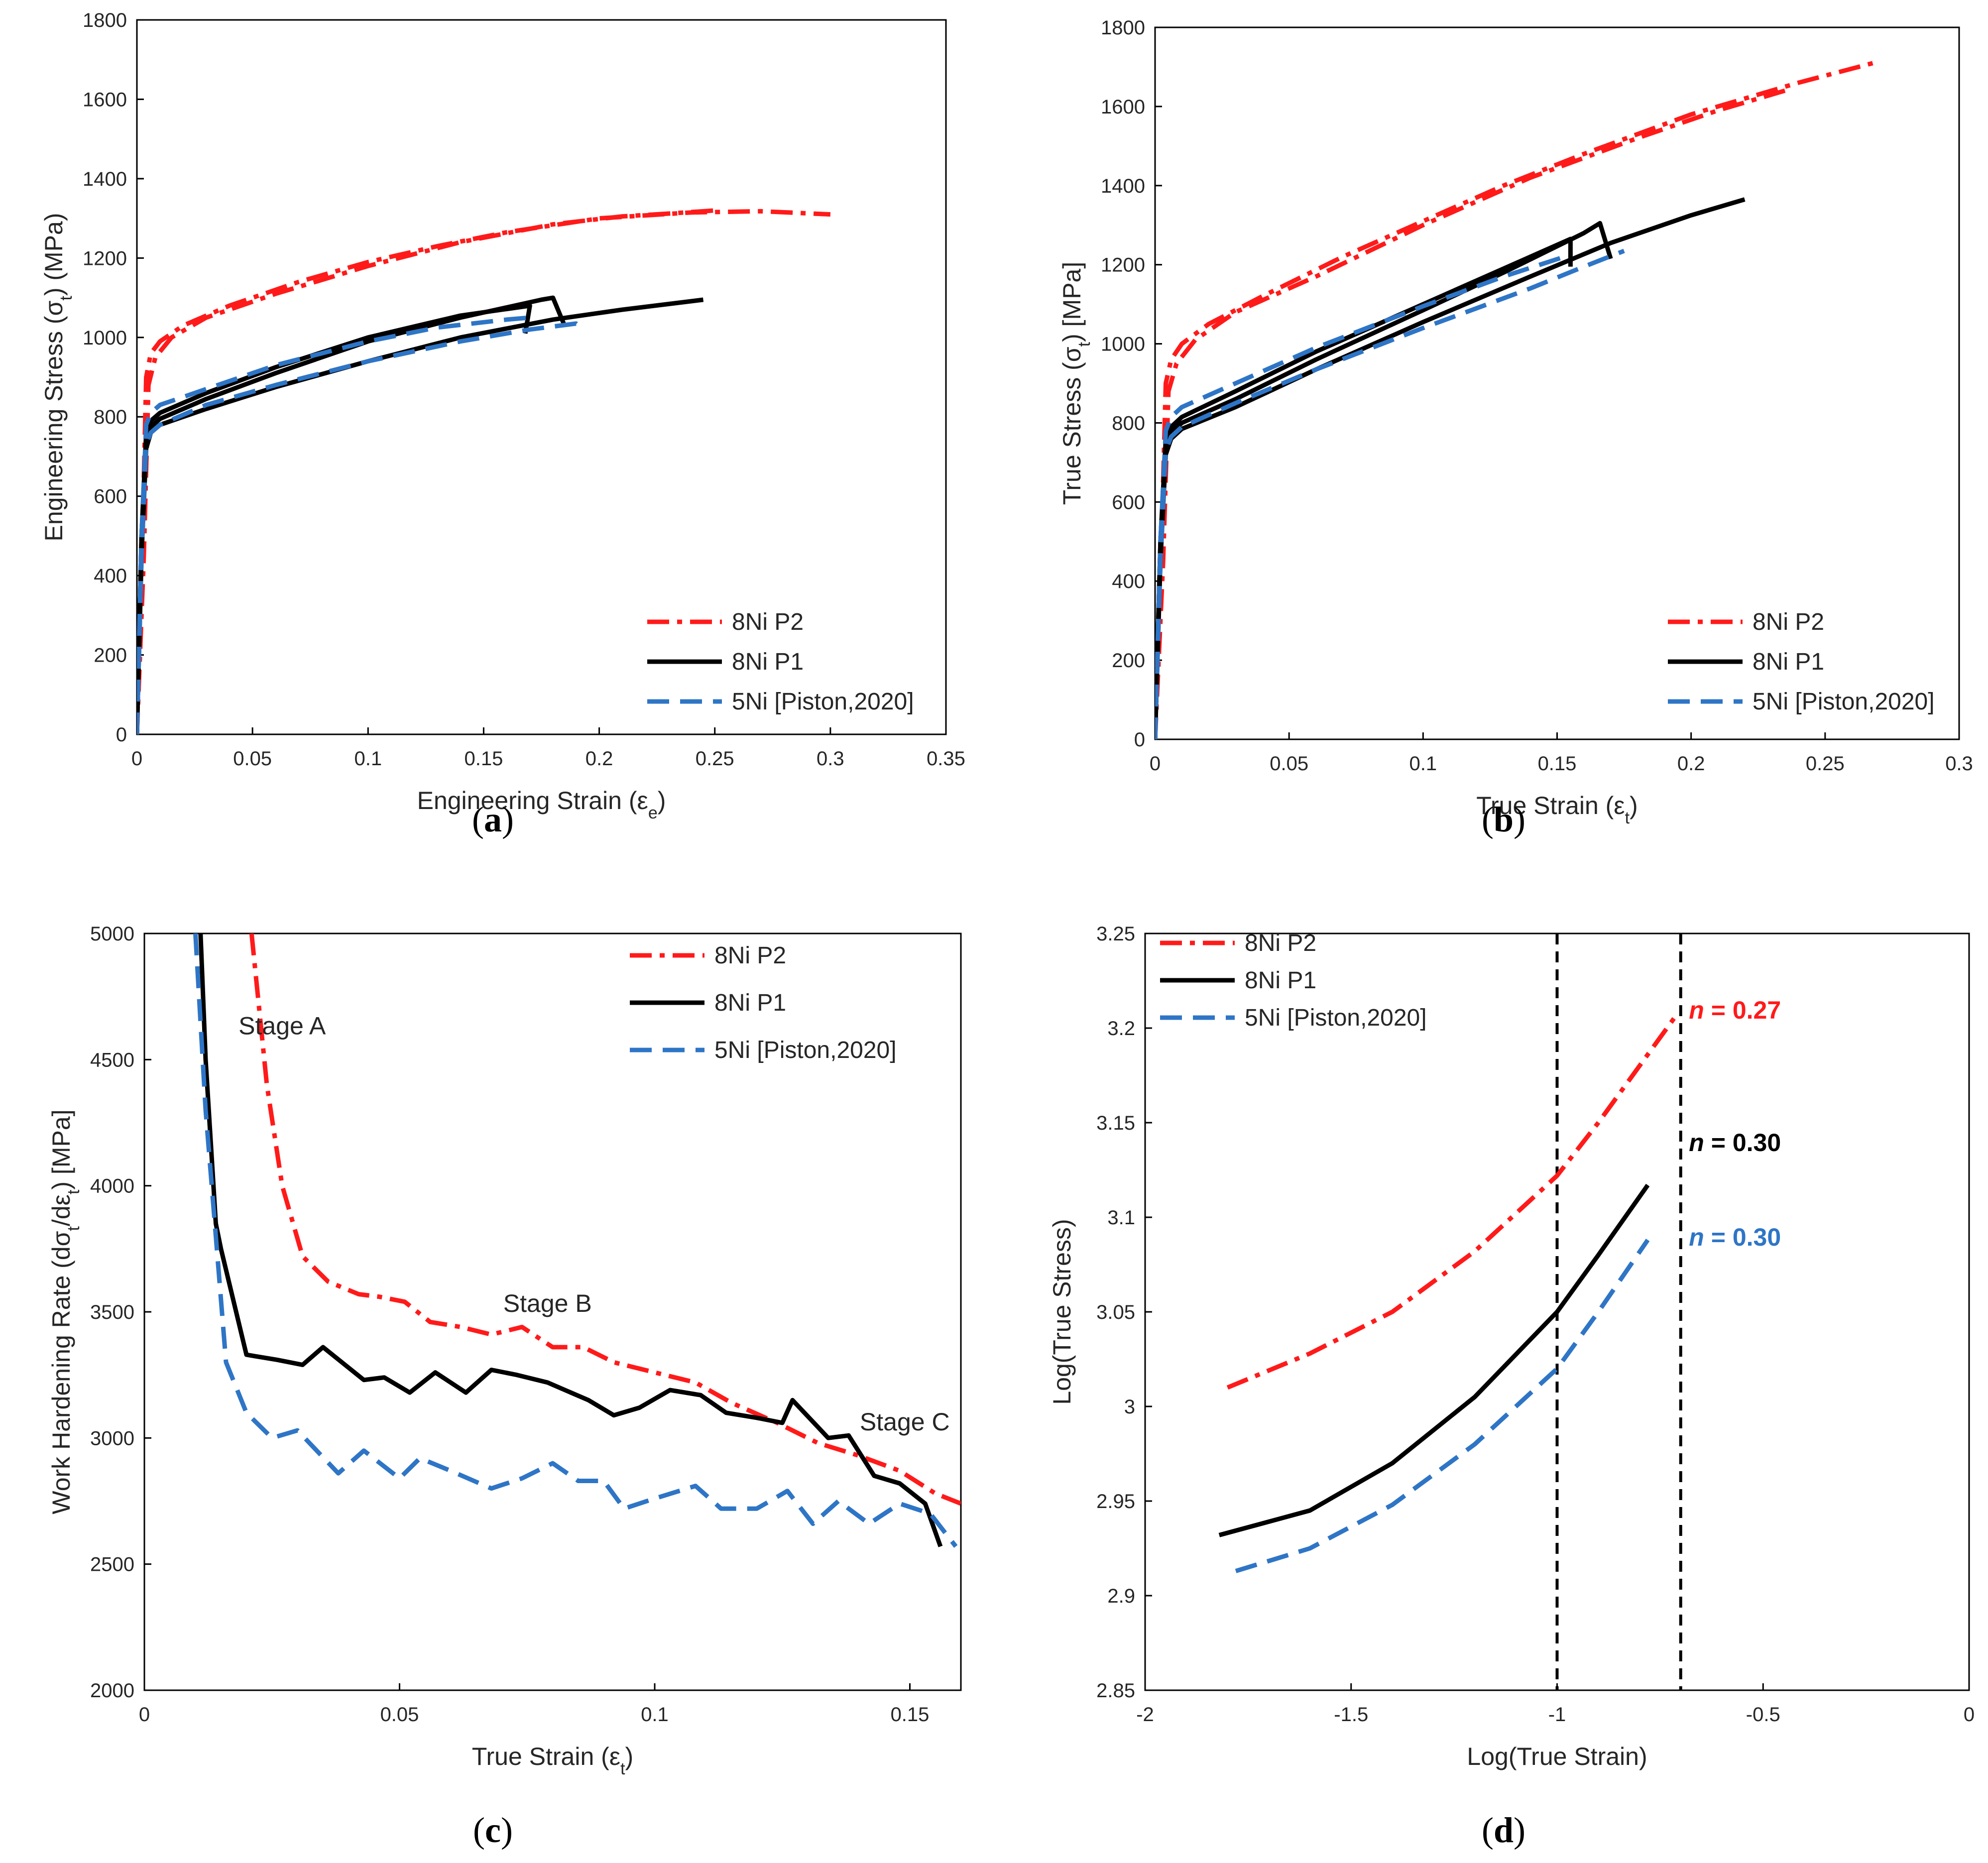  I want to click on y-tick-label: 3.25, so click(1115, 934).